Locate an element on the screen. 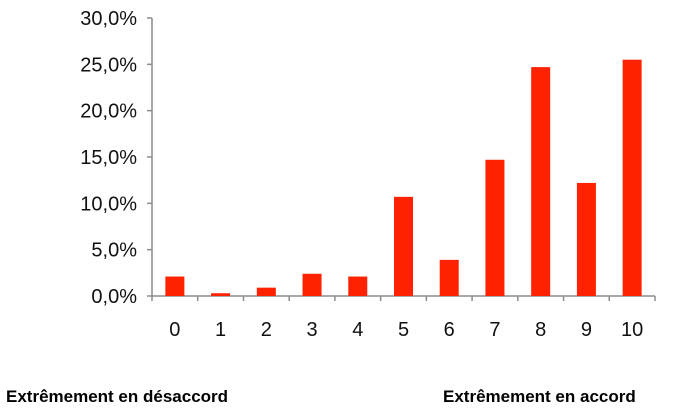 The image size is (697, 412). scale-label-disagree: Extrêmement en désaccord is located at coordinates (117, 396).